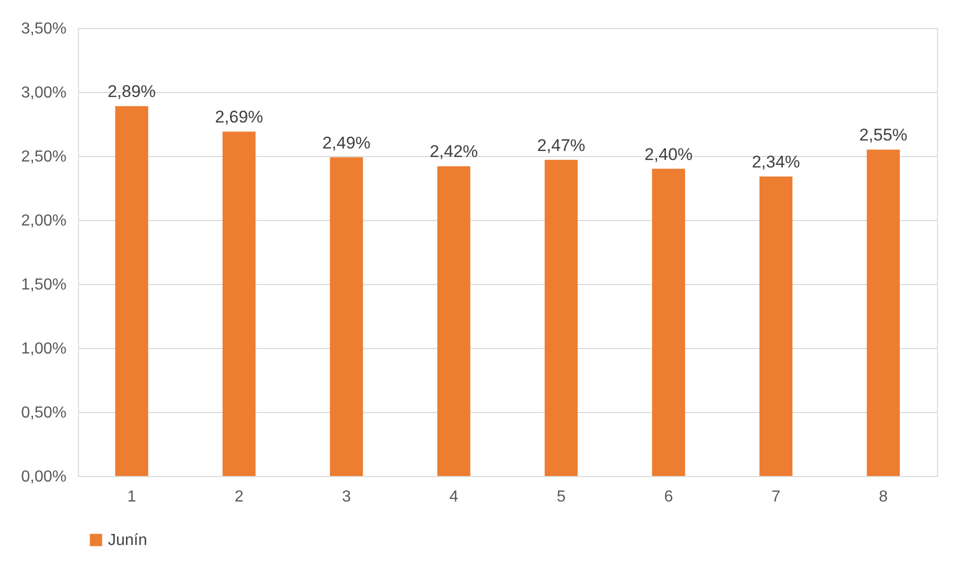  I want to click on data-label: 2,40%, so click(668, 154).